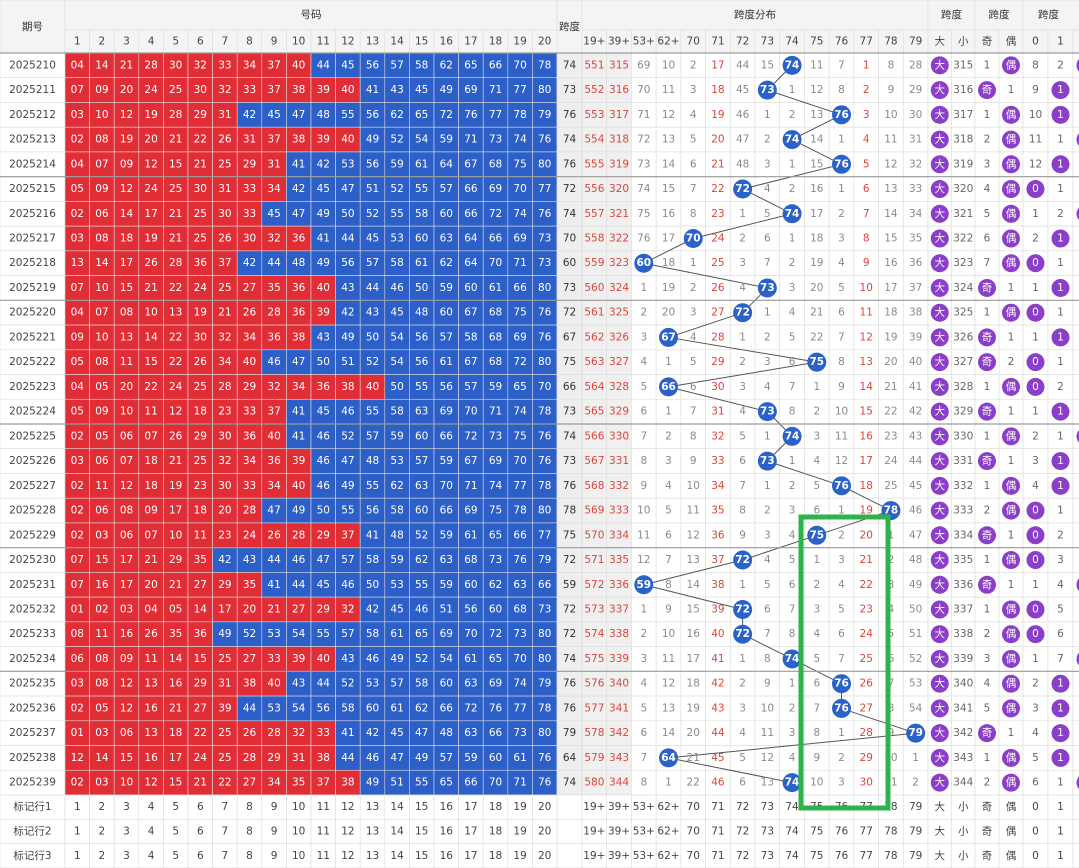  Describe the element at coordinates (447, 659) in the screenshot. I see `number: 54` at that location.